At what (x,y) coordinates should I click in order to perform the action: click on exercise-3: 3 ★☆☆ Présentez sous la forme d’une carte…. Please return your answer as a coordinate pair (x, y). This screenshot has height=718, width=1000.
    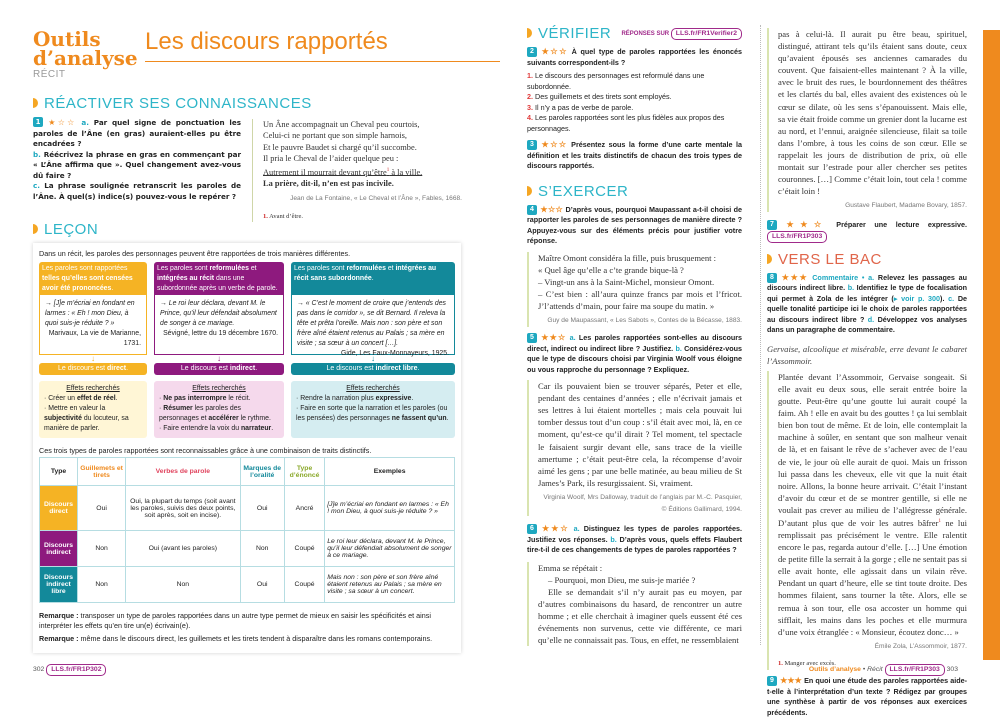
    Looking at the image, I should click on (634, 156).